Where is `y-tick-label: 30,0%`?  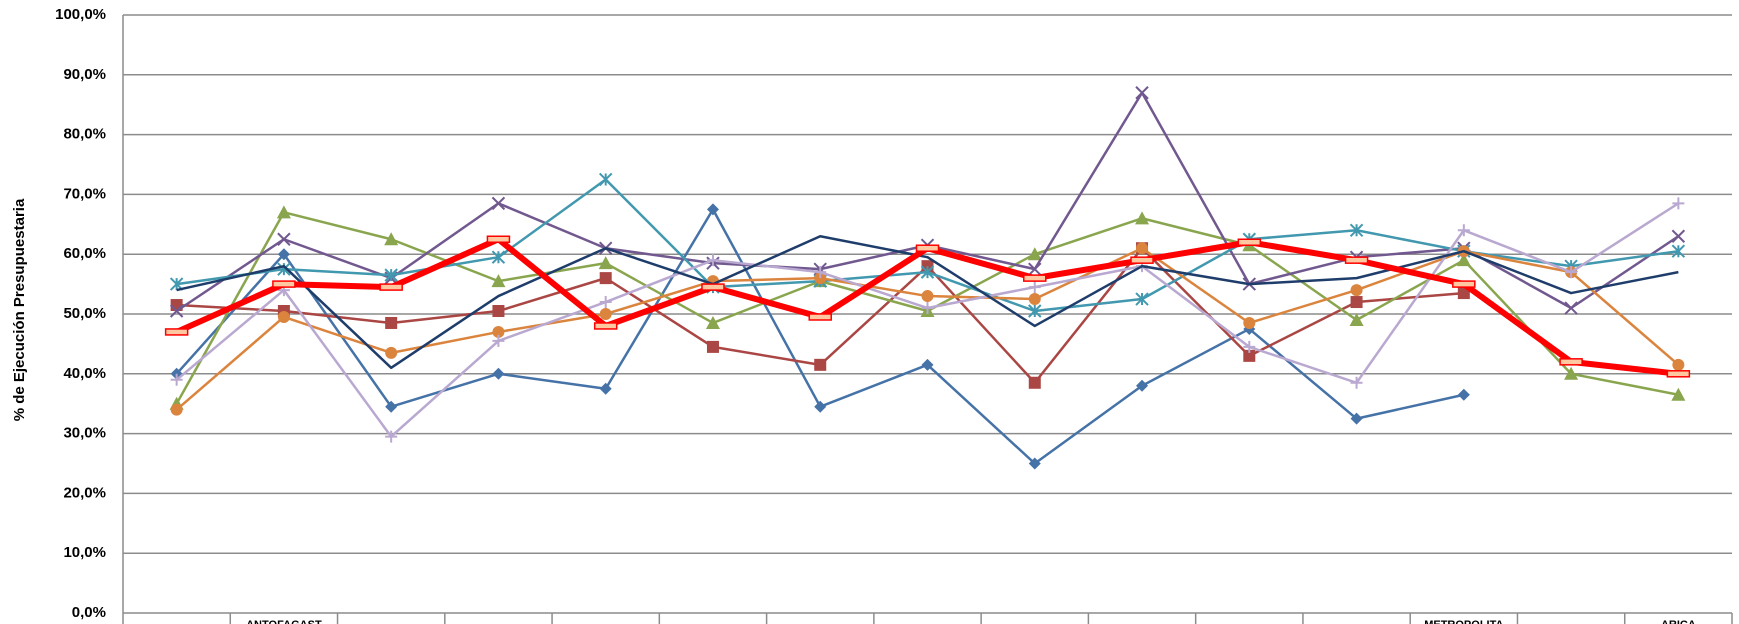 y-tick-label: 30,0% is located at coordinates (84, 433).